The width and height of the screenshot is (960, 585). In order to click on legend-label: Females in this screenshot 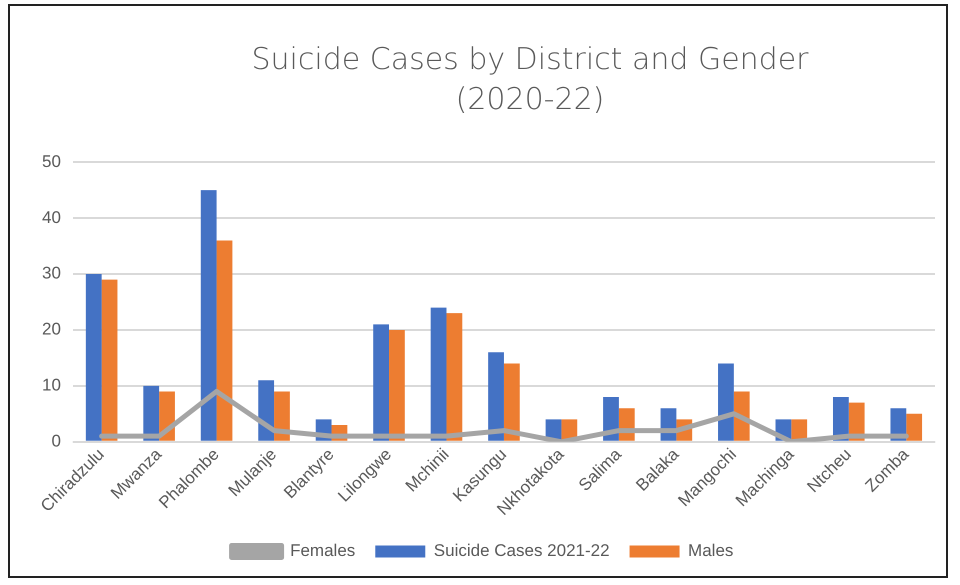, I will do `click(323, 550)`.